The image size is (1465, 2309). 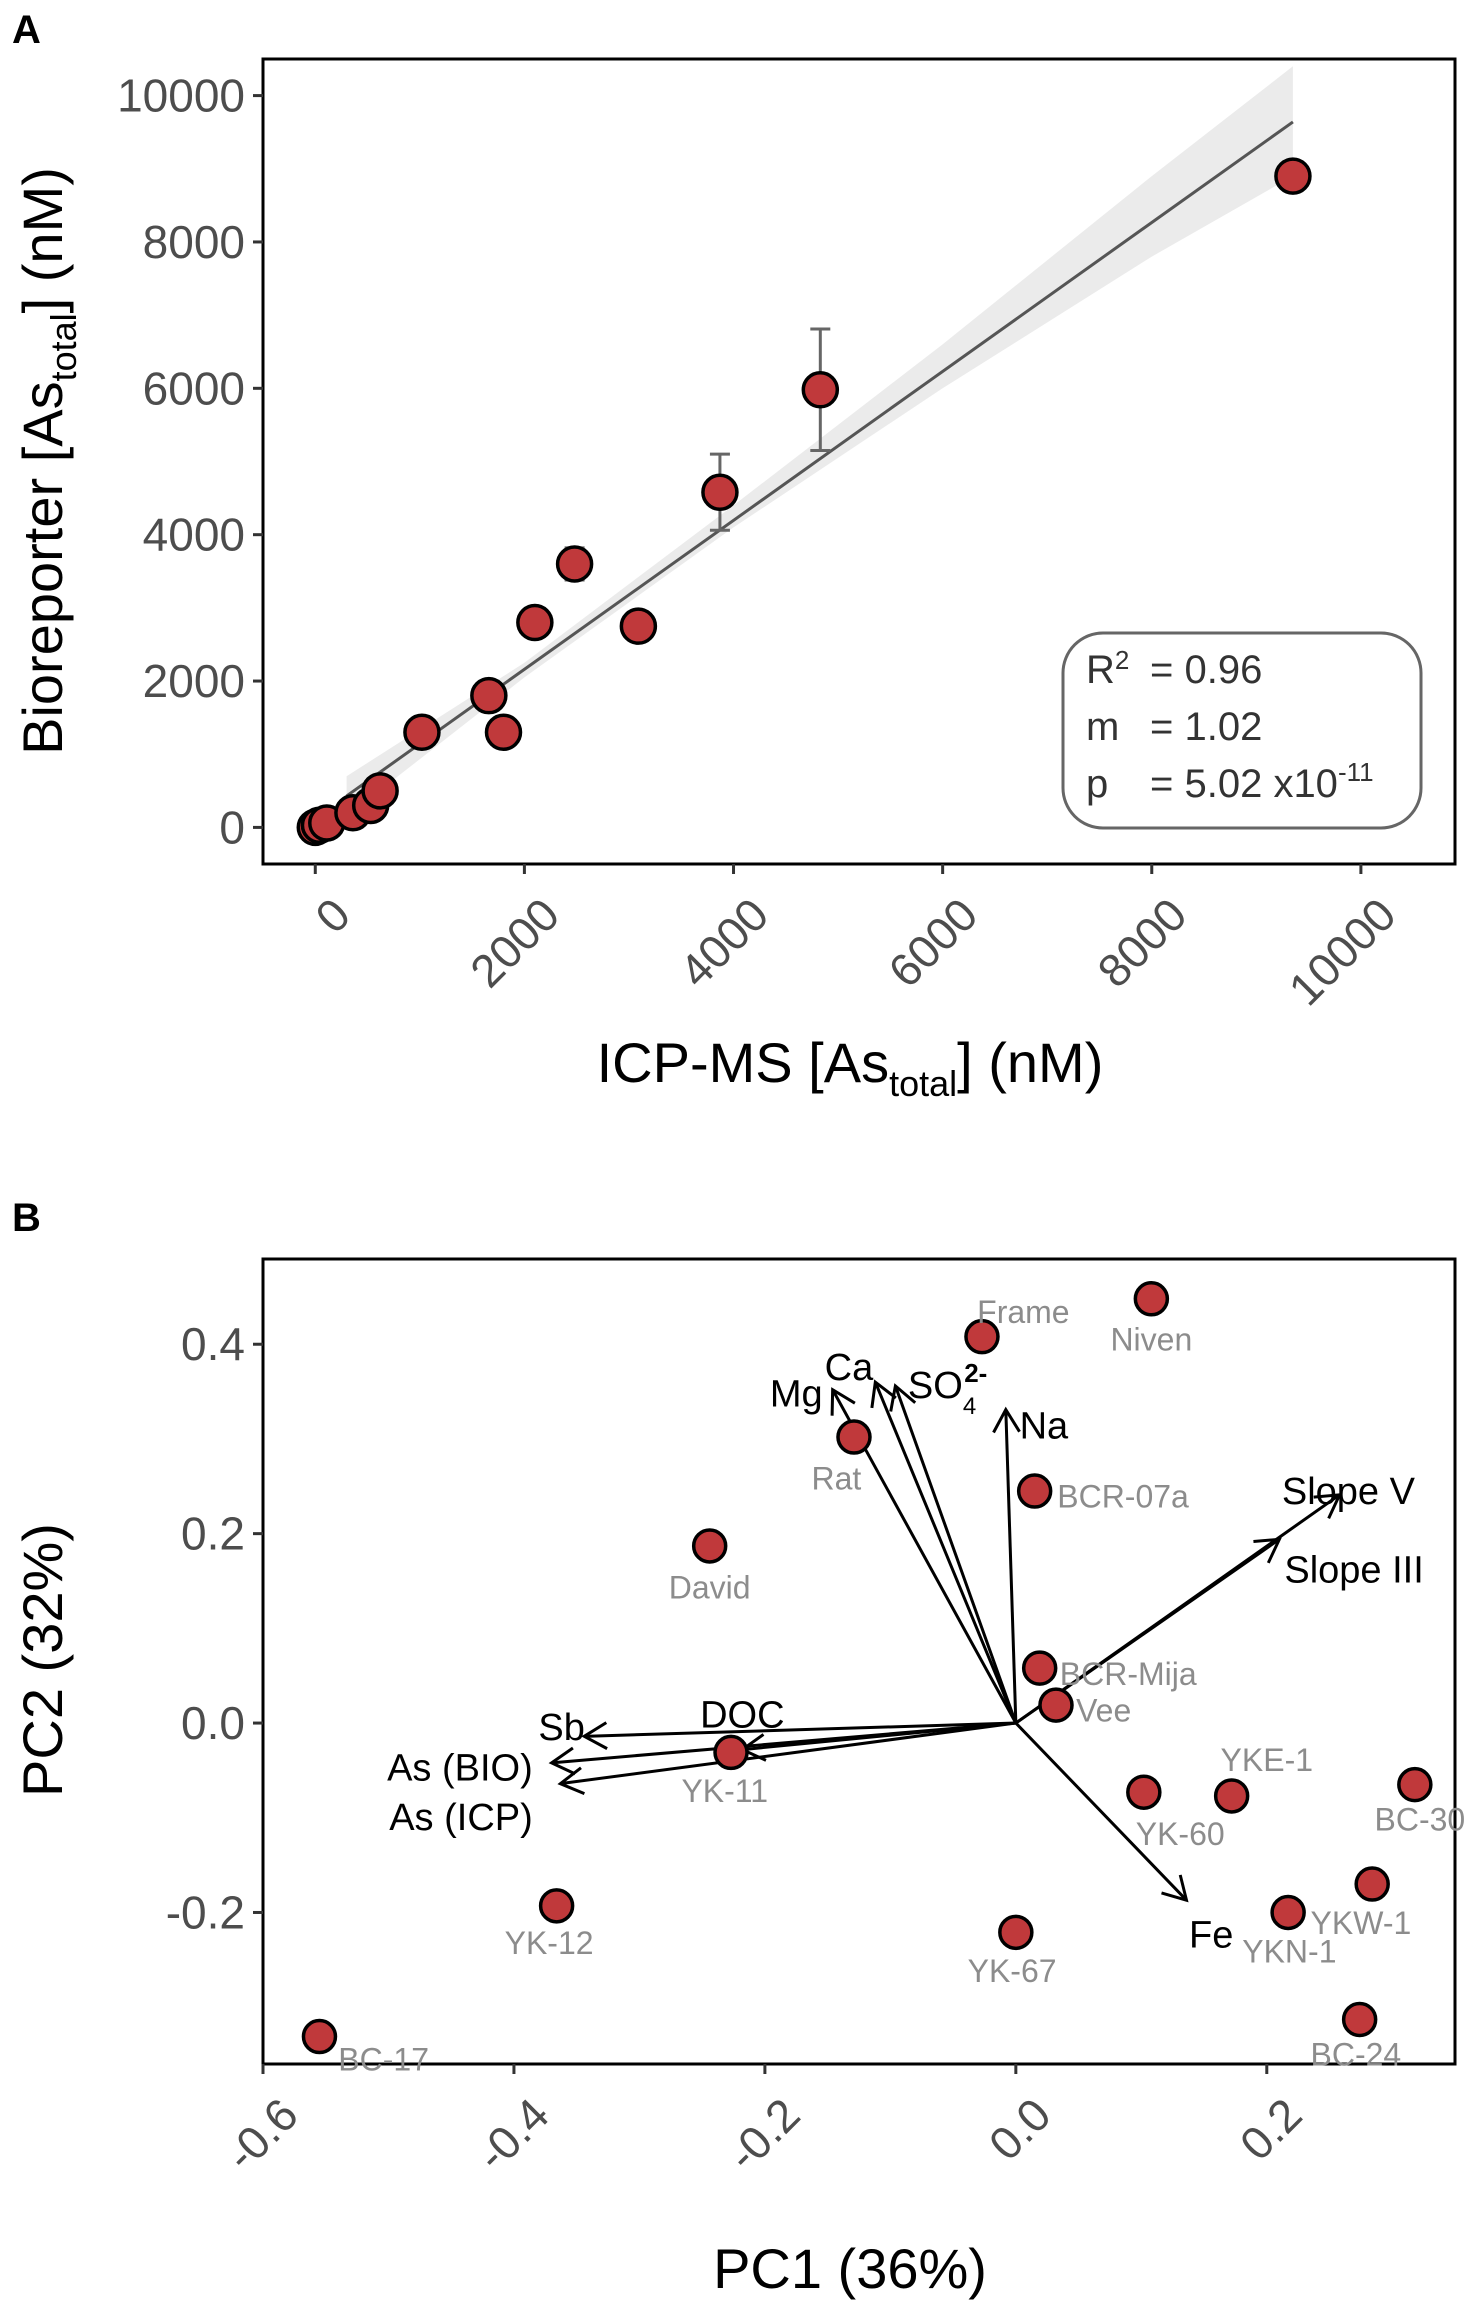 I want to click on site-label: YKN-1, so click(x=1289, y=1951).